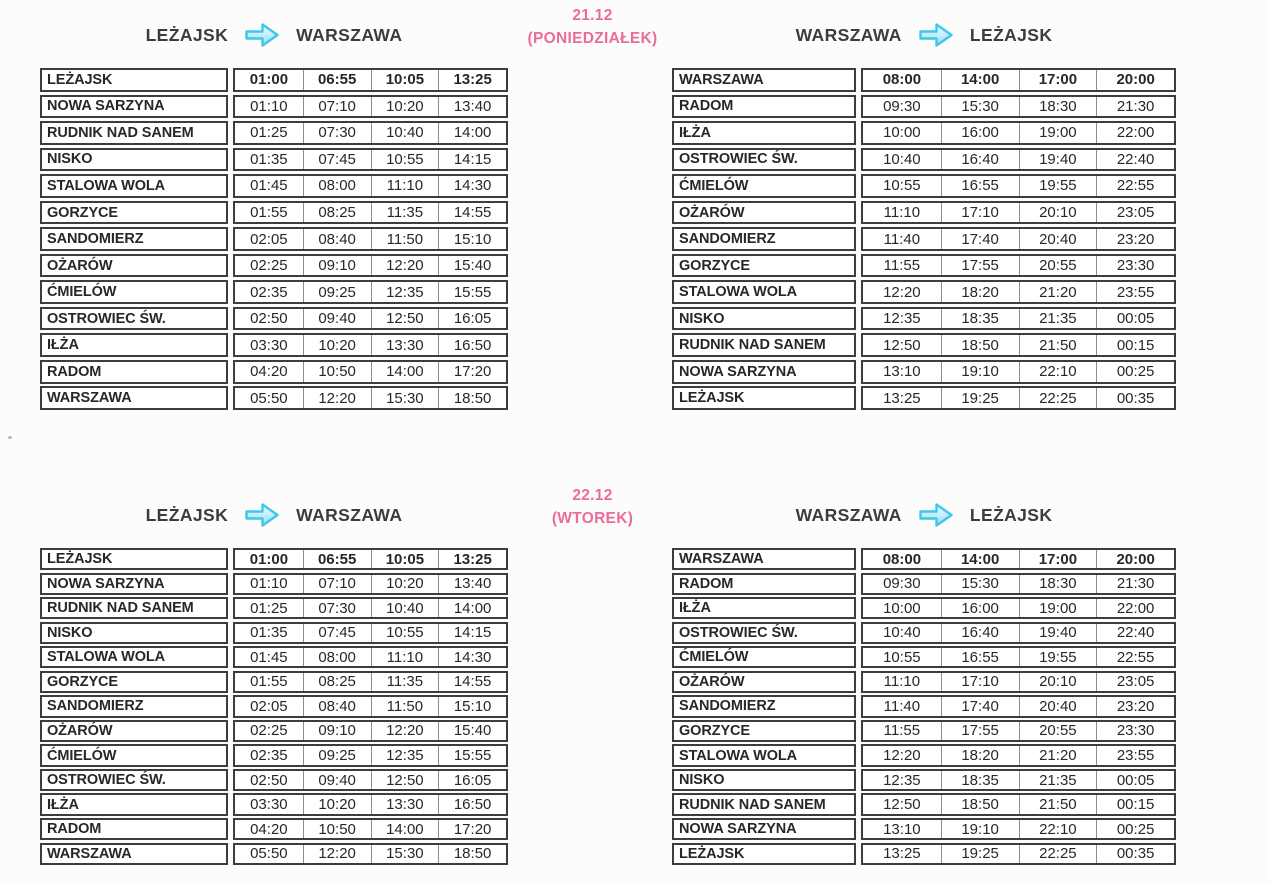 The height and width of the screenshot is (883, 1269). Describe the element at coordinates (924, 853) in the screenshot. I see `table-row: LEŻAJSK 13:25 19:25 22:25 00:35` at that location.